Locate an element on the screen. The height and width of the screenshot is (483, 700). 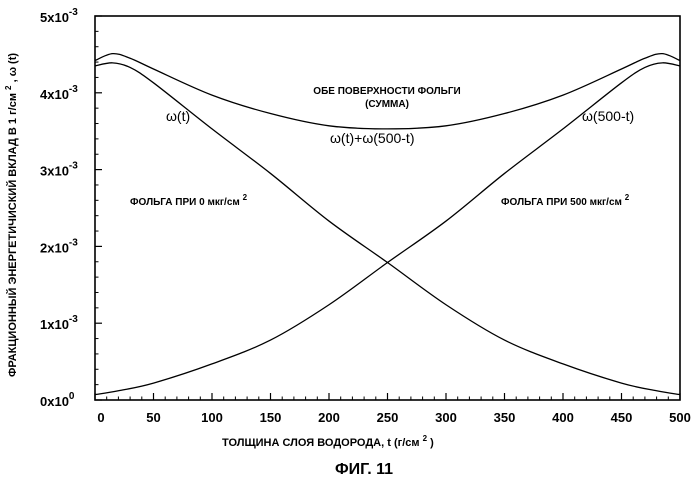
y-tick-label: 2x10⁻³ is located at coordinates (59, 246).